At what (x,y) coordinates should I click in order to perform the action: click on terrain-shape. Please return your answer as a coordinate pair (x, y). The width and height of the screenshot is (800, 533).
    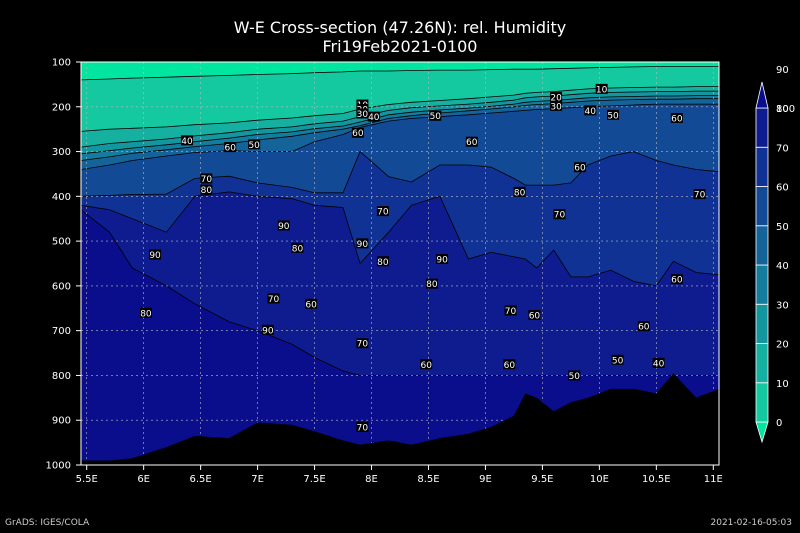
    Looking at the image, I should click on (400, 419).